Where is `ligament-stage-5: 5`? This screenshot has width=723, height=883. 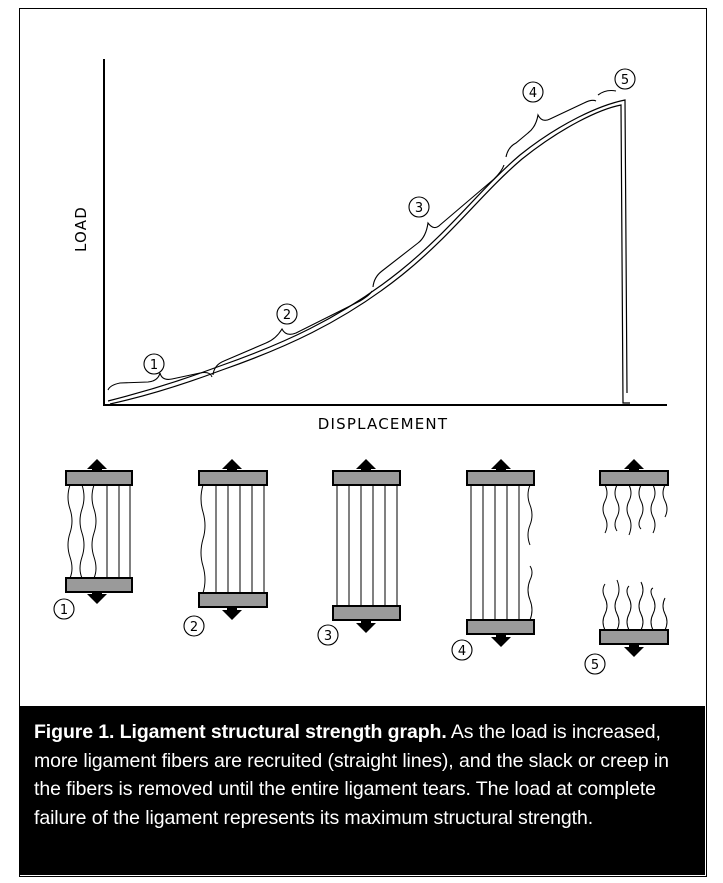 ligament-stage-5: 5 is located at coordinates (626, 567).